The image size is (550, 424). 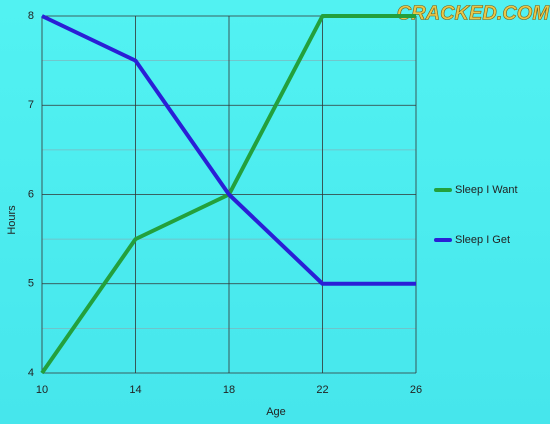 What do you see at coordinates (473, 13) in the screenshot?
I see `watermark: CRACKED.COM` at bounding box center [473, 13].